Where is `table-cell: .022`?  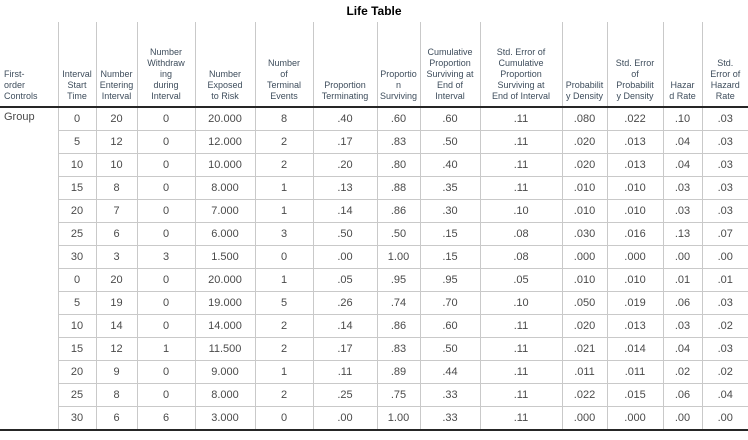
table-cell: .022 is located at coordinates (635, 119).